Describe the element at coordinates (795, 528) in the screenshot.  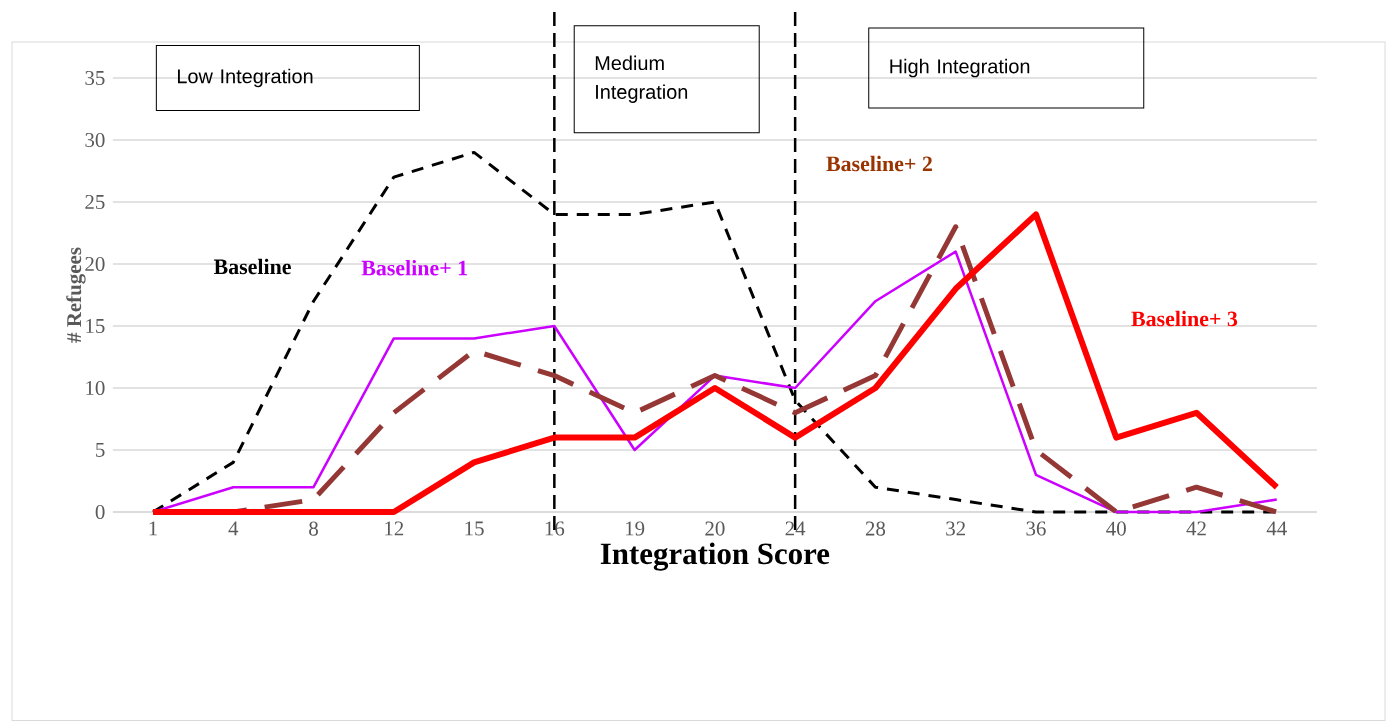
I see `x-tick-label: 24` at that location.